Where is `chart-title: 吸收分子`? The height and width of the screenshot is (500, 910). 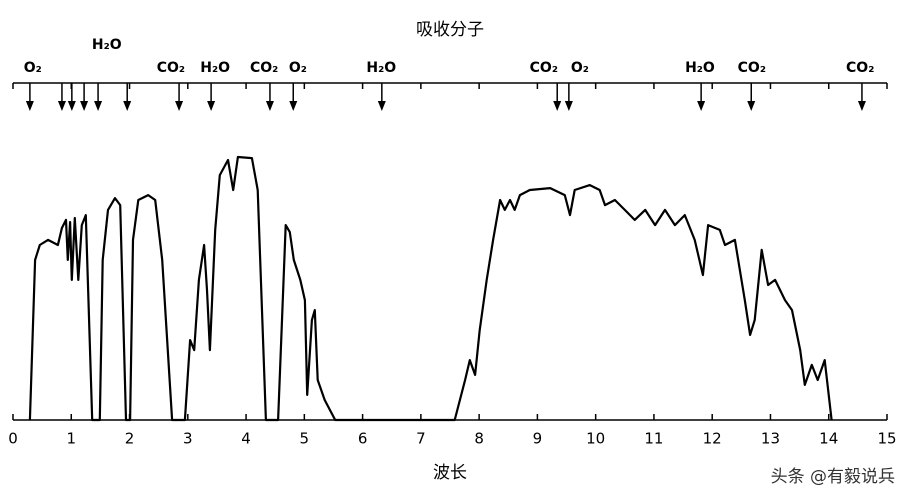 chart-title: 吸收分子 is located at coordinates (450, 30).